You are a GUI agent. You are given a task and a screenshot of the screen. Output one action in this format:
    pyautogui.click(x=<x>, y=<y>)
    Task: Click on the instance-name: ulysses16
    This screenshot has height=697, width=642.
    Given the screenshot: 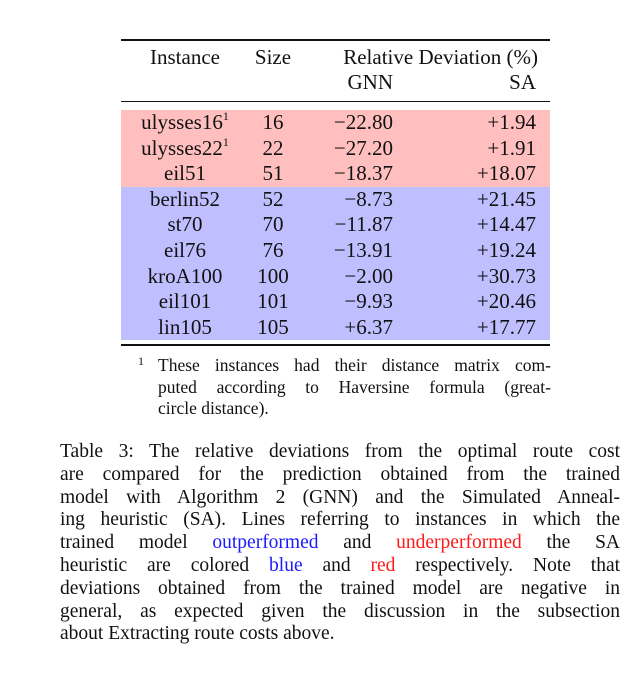 What is the action you would take?
    pyautogui.click(x=182, y=122)
    